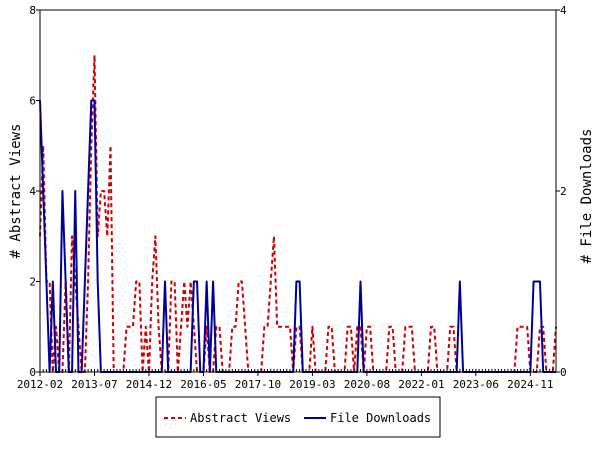  What do you see at coordinates (149, 384) in the screenshot?
I see `x-tick-label: 2014-12` at bounding box center [149, 384].